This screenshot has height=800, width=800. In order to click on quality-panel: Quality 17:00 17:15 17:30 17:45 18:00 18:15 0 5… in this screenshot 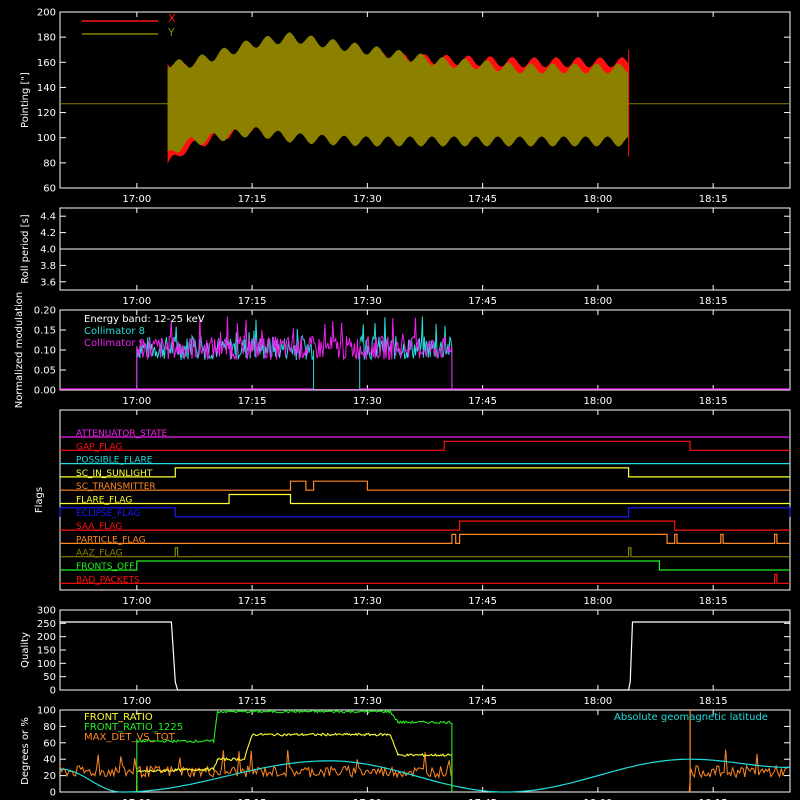, I will do `click(405, 656)`.